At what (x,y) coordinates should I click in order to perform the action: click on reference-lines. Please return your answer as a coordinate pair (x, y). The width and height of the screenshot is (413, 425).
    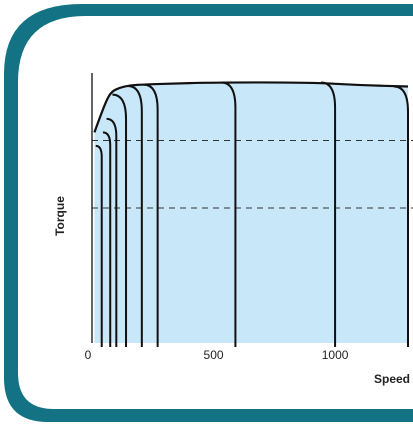
    Looking at the image, I should click on (252, 174).